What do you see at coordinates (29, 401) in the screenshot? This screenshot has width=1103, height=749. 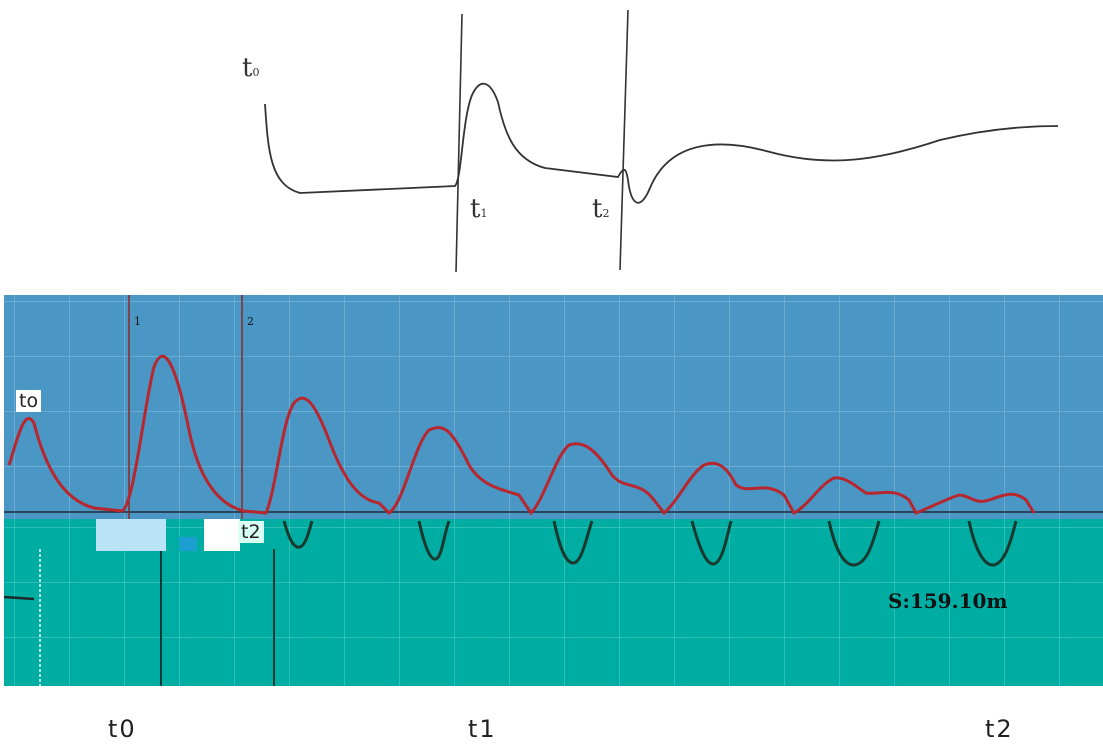 I see `scope-tag-t0: to` at bounding box center [29, 401].